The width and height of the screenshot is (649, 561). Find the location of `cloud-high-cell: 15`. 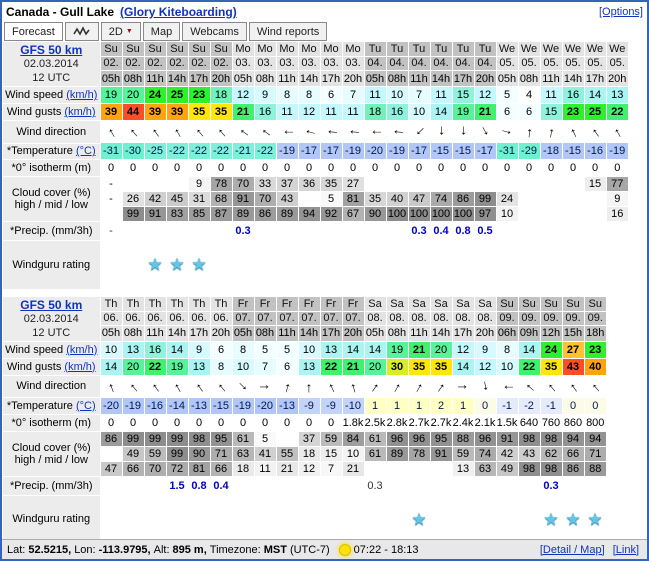

cloud-high-cell: 15 is located at coordinates (594, 184).